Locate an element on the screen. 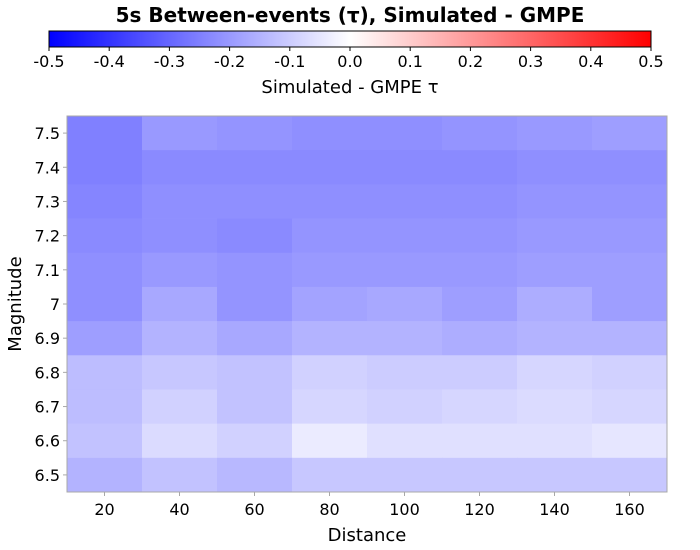 The width and height of the screenshot is (700, 550). x-tick-label: 160 is located at coordinates (629, 509).